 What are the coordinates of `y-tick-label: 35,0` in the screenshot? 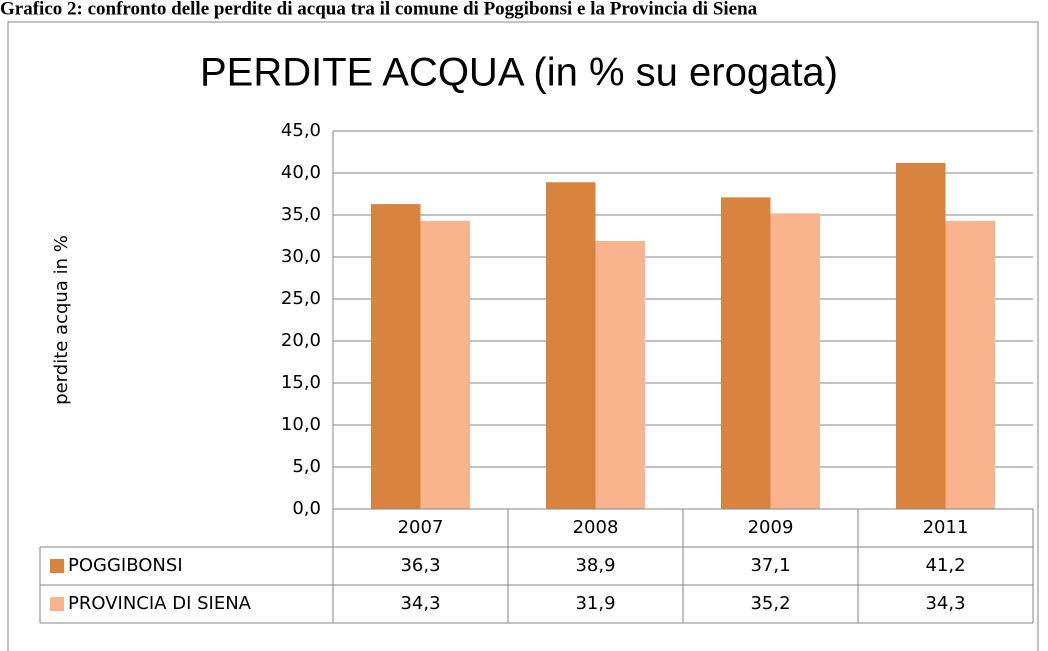 It's located at (301, 214).